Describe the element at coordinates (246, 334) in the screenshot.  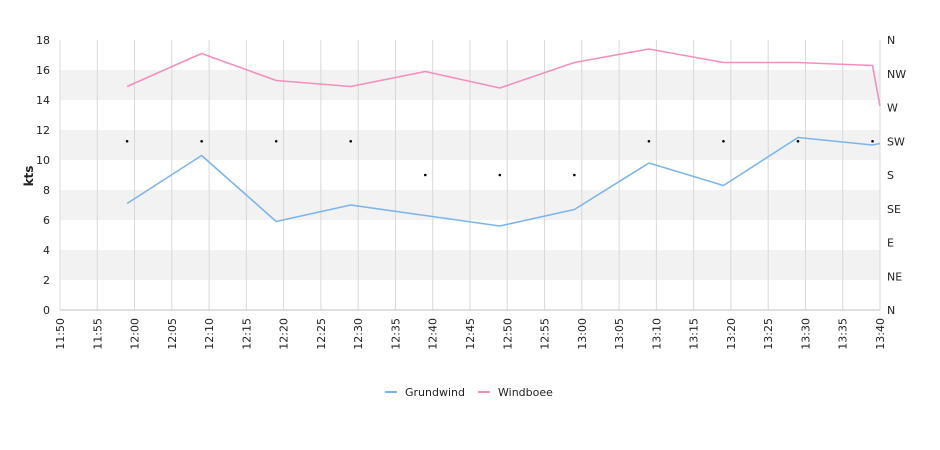
I see `x-tick-label: 12:15` at that location.